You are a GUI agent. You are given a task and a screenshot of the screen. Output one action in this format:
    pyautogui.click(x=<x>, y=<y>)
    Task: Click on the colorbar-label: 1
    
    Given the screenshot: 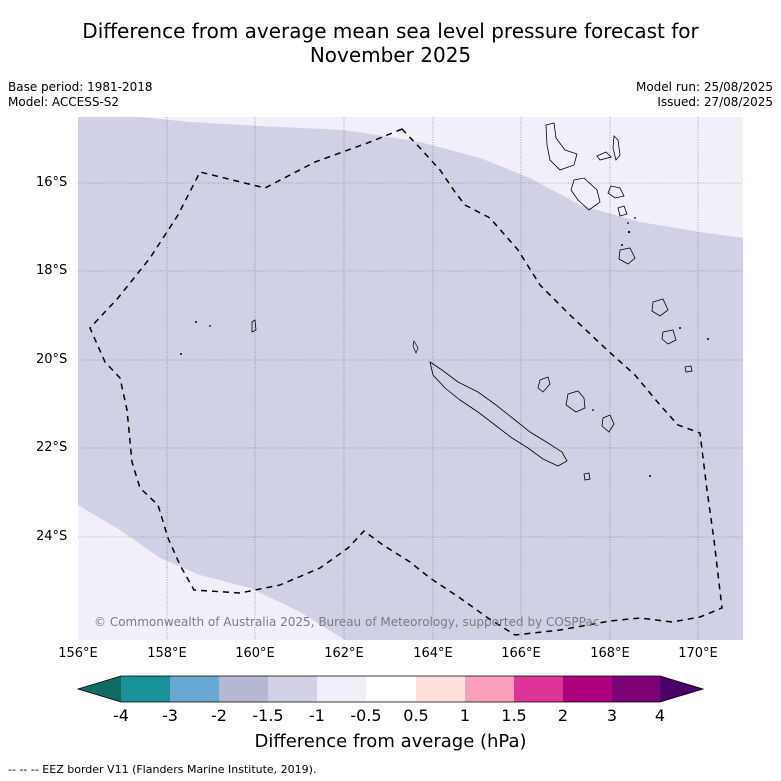 What is the action you would take?
    pyautogui.click(x=465, y=715)
    